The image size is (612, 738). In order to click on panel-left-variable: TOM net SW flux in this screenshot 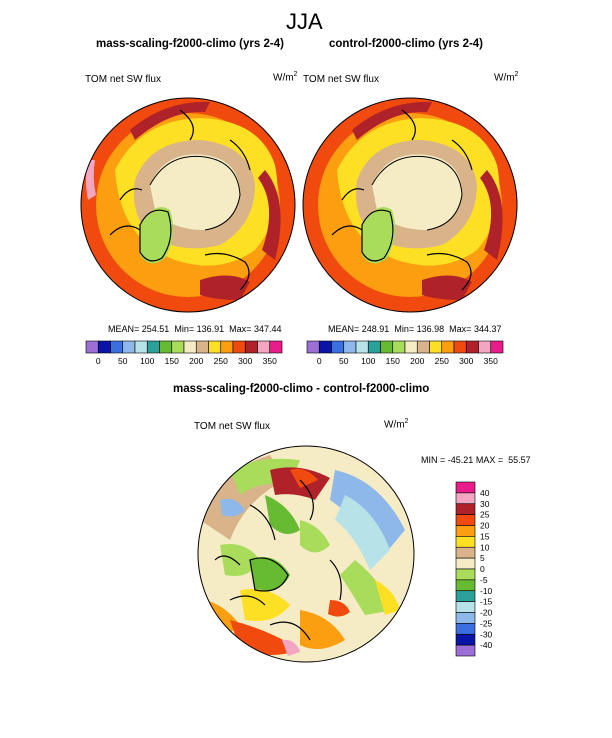, I will do `click(123, 79)`.